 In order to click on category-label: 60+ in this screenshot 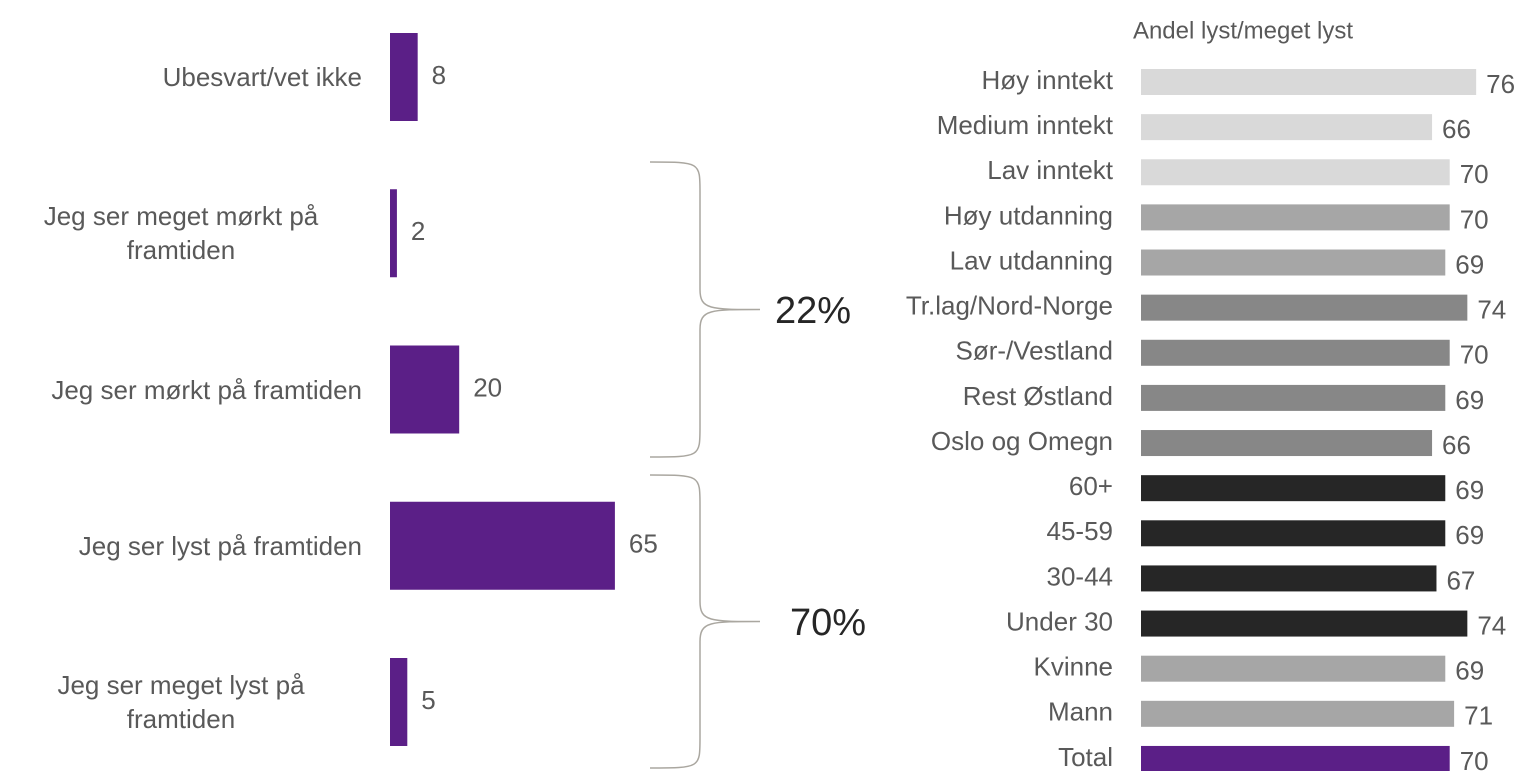, I will do `click(1091, 486)`.